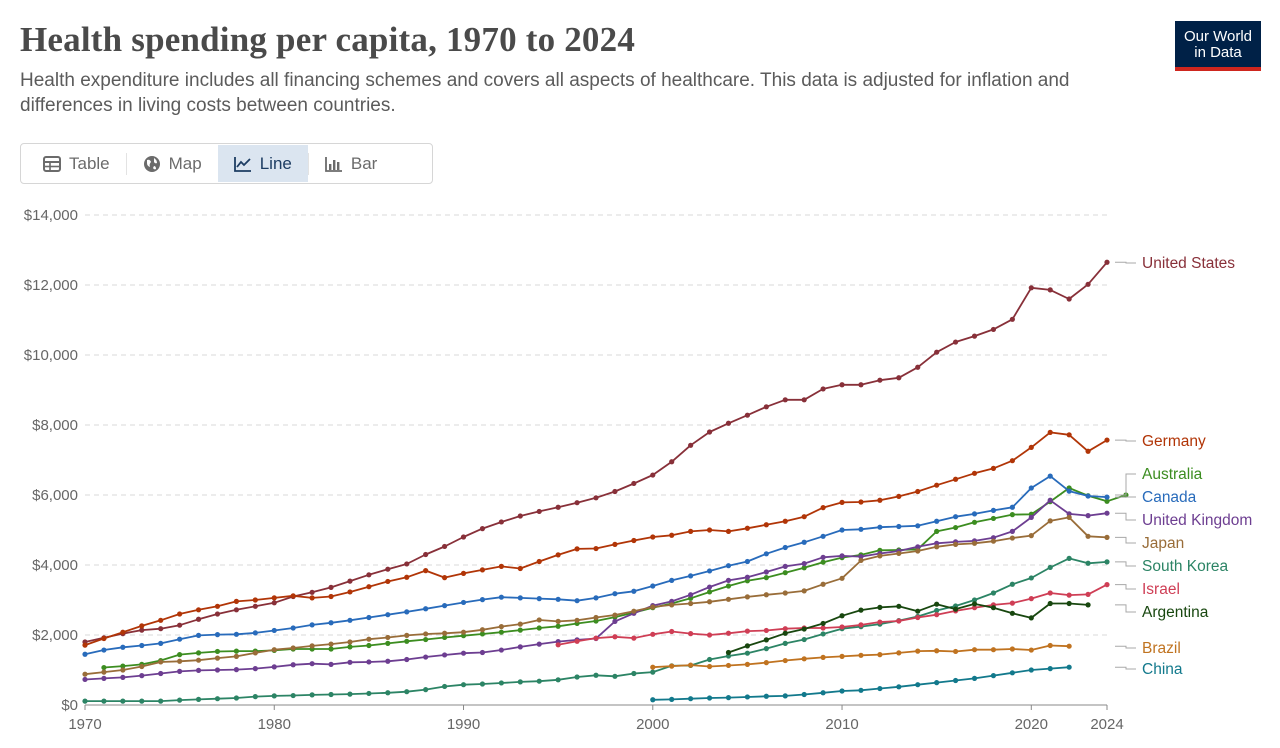 The image size is (1280, 748). What do you see at coordinates (51, 355) in the screenshot?
I see `y-tick-label: $10,000` at bounding box center [51, 355].